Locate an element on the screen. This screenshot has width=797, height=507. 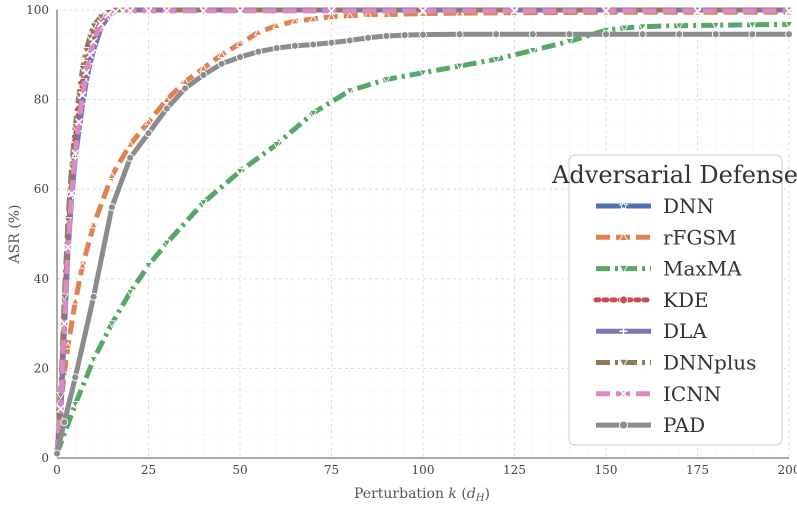
x-tick-label: 150 is located at coordinates (606, 470).